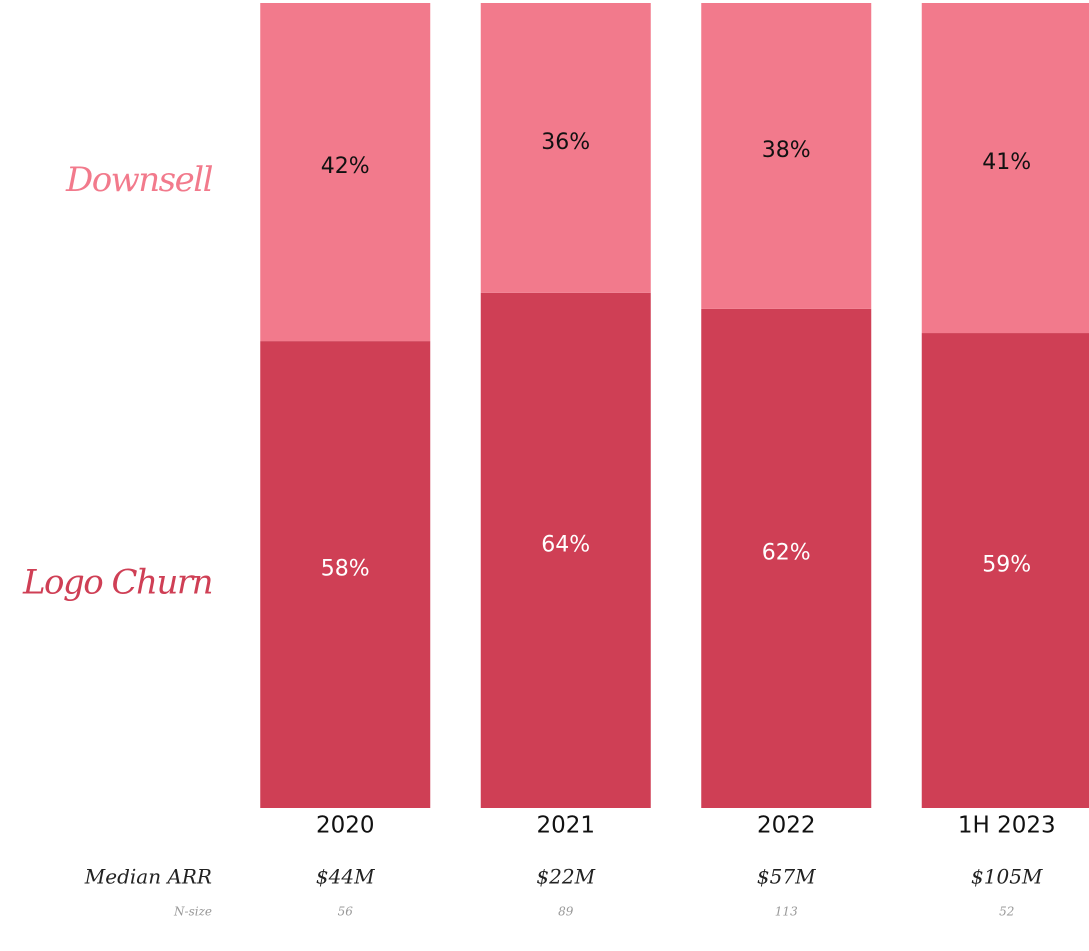 This screenshot has width=1089, height=951. What do you see at coordinates (1007, 877) in the screenshot?
I see `median-arr-value: $105M` at bounding box center [1007, 877].